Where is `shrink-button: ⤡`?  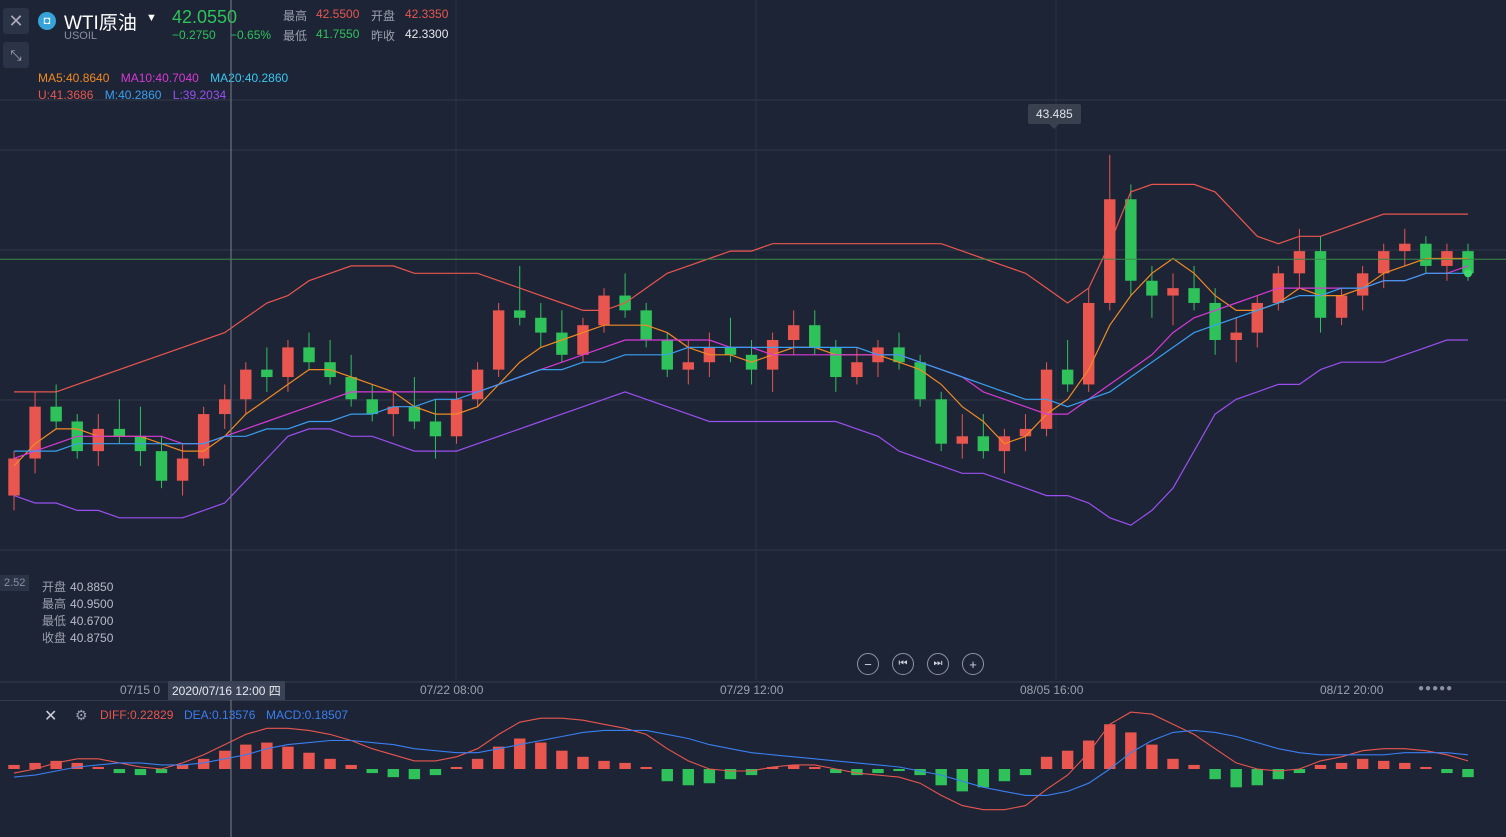
shrink-button: ⤡ is located at coordinates (16, 55).